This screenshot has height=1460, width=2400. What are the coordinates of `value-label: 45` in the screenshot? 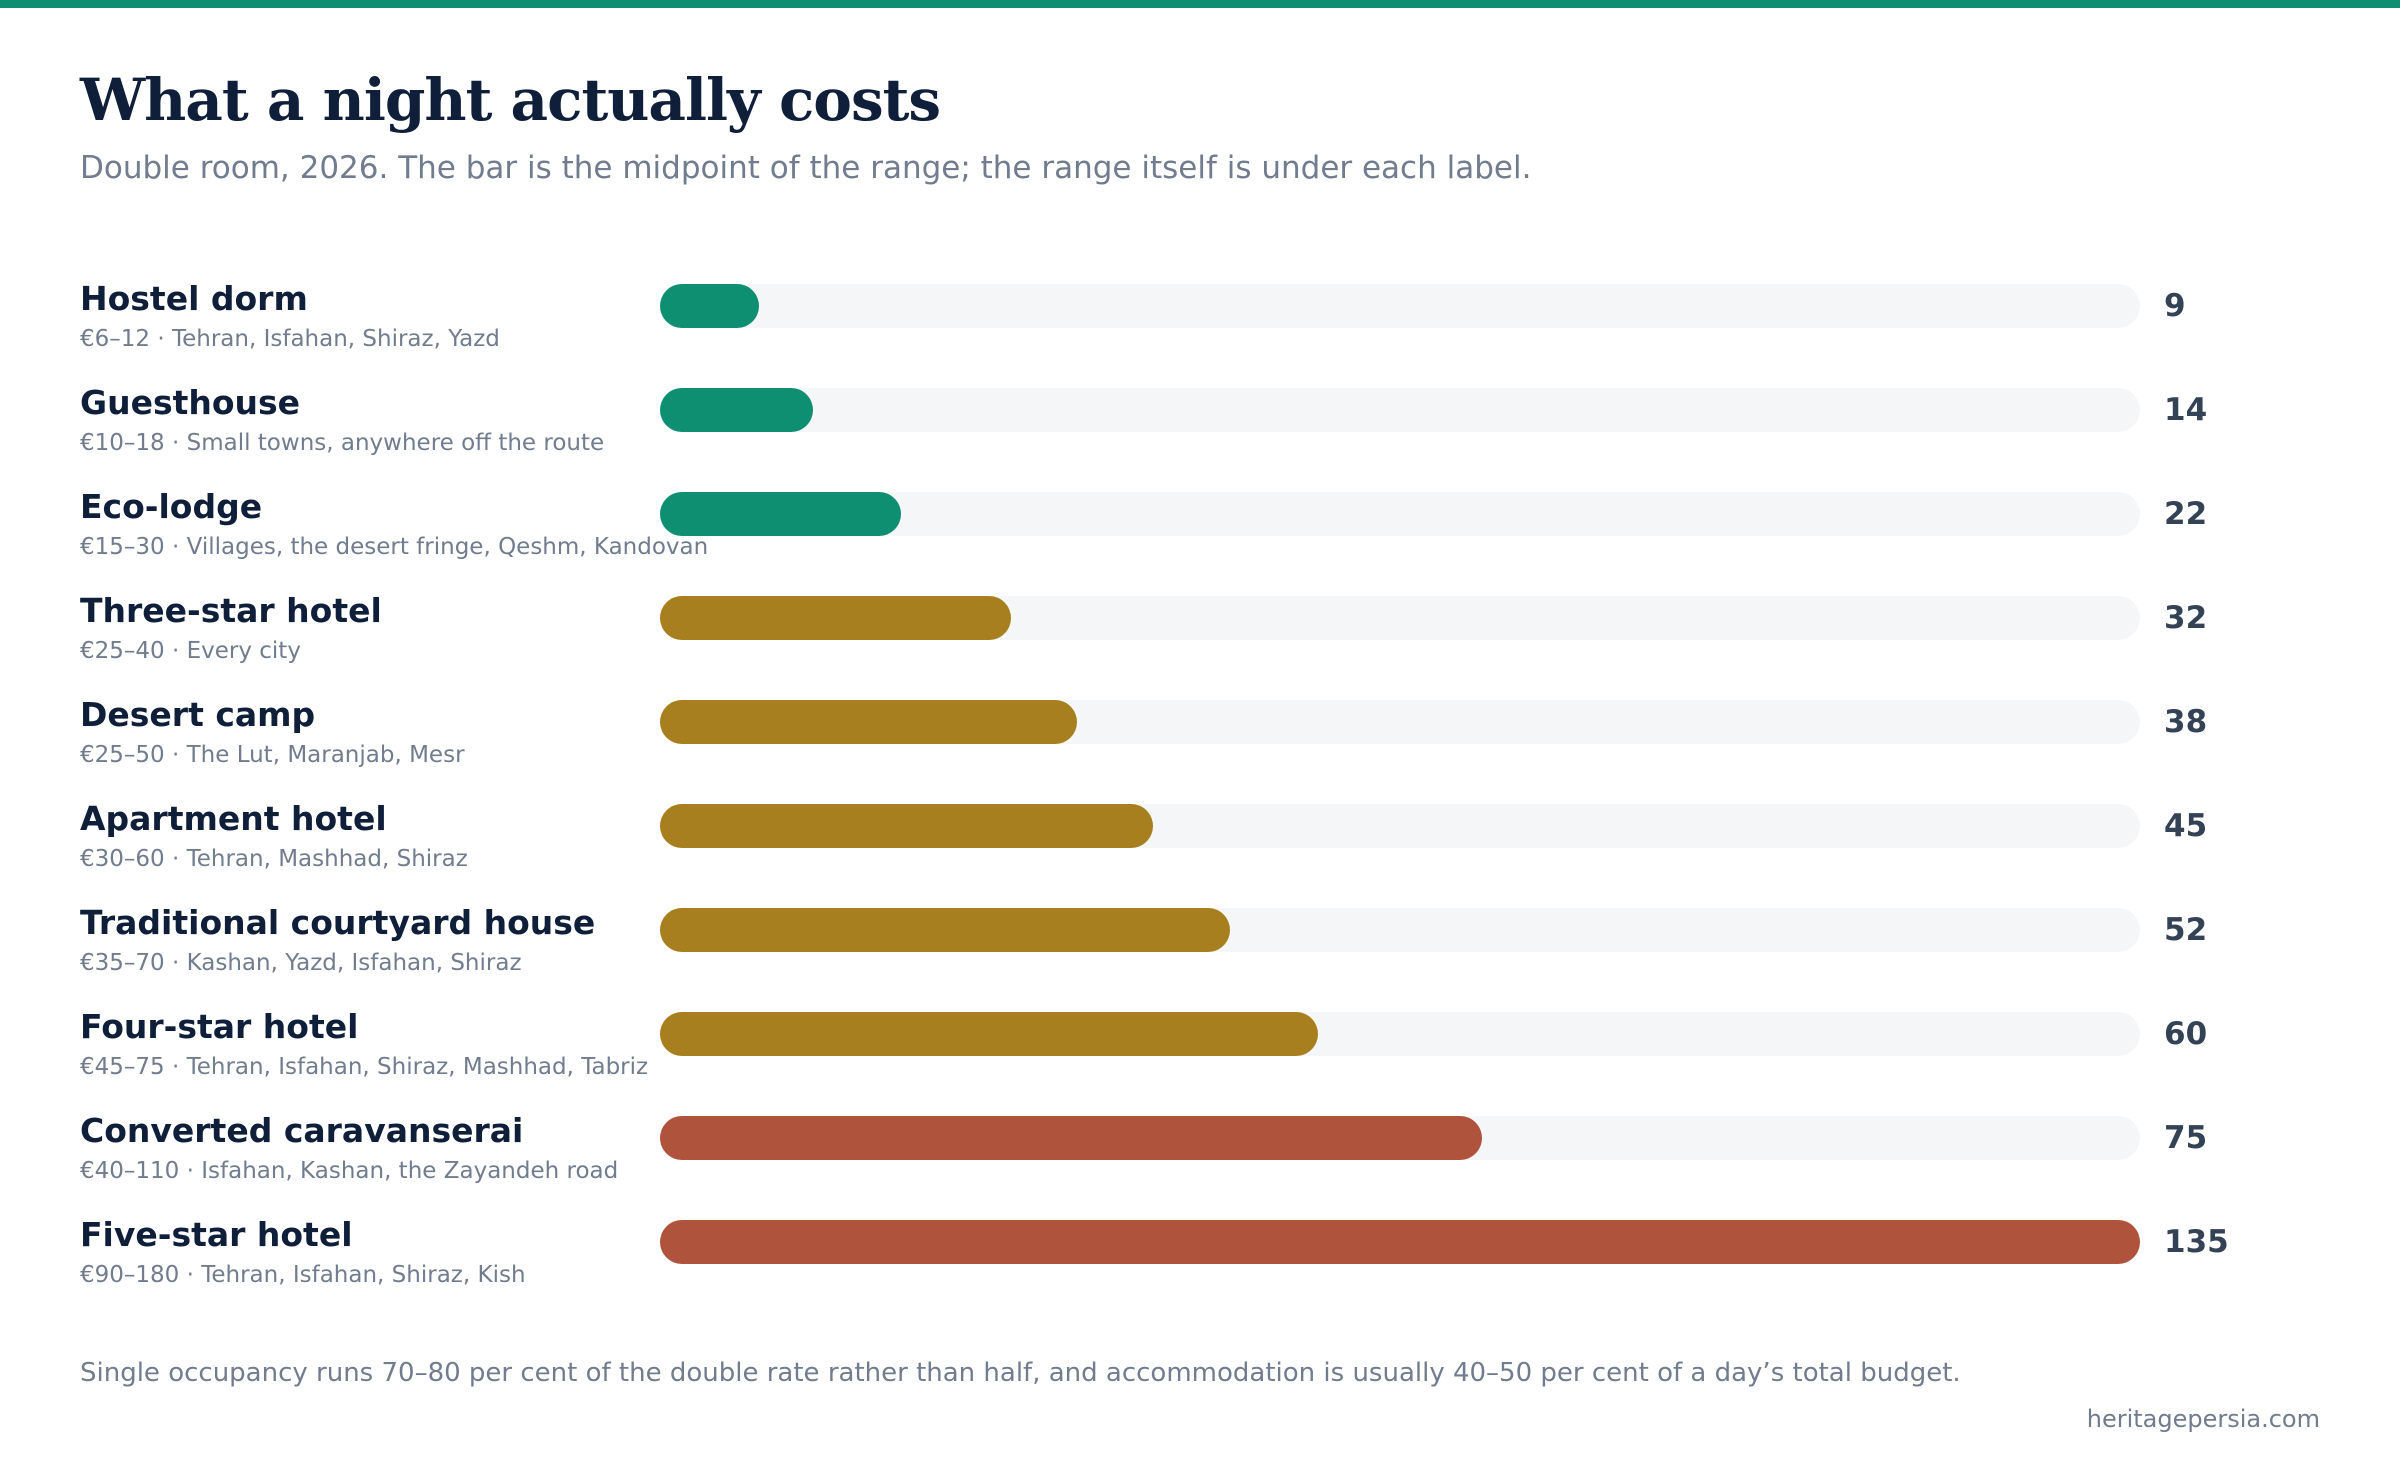 It's located at (2186, 826).